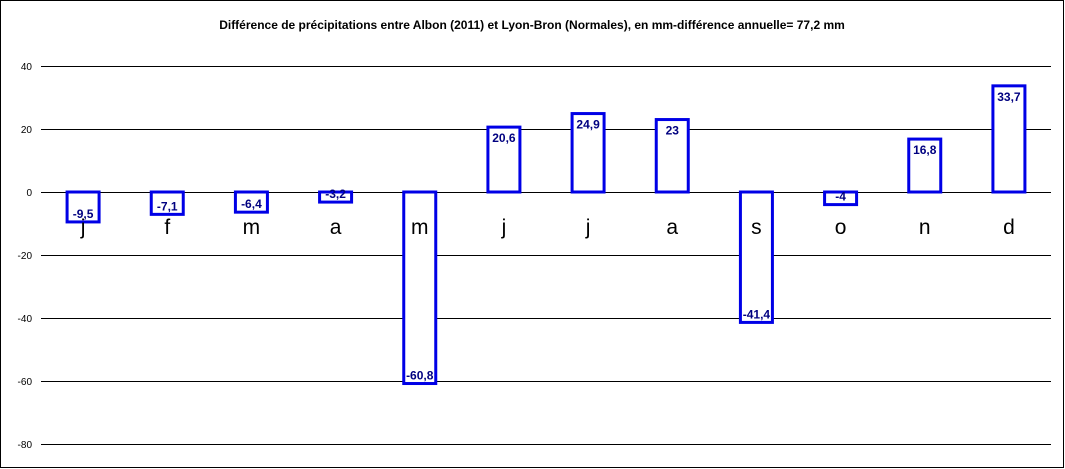  I want to click on data-label: -4, so click(840, 197).